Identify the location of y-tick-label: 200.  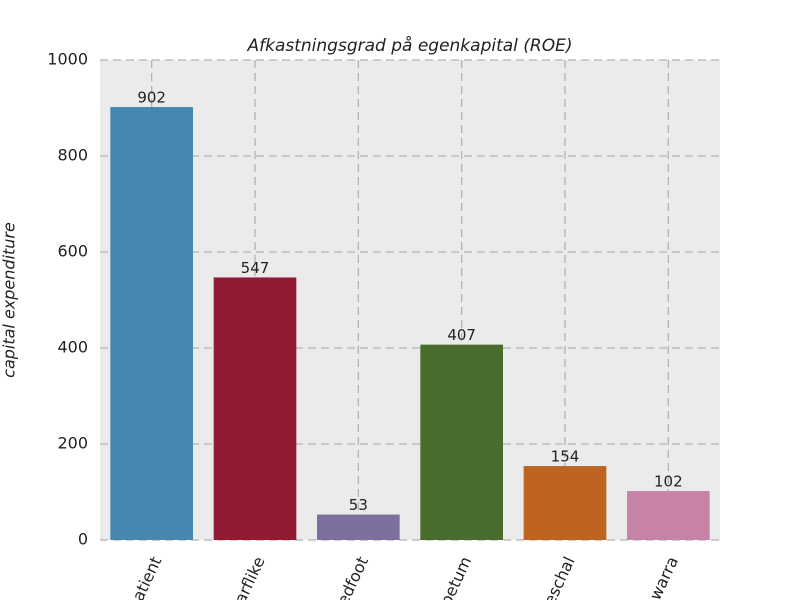
(72, 443).